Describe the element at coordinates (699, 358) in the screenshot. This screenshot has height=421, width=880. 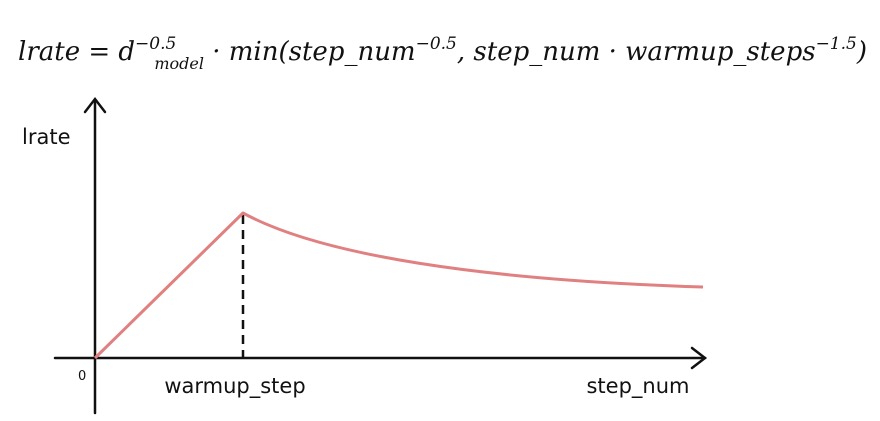
I see `x-arrow` at that location.